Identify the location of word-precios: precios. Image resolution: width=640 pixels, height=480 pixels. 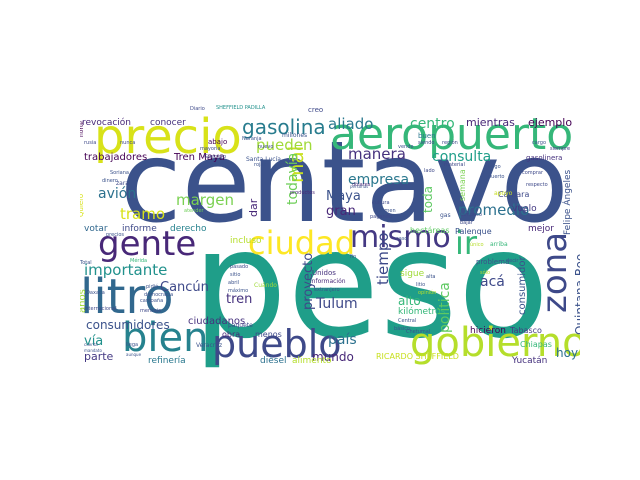
(115, 235).